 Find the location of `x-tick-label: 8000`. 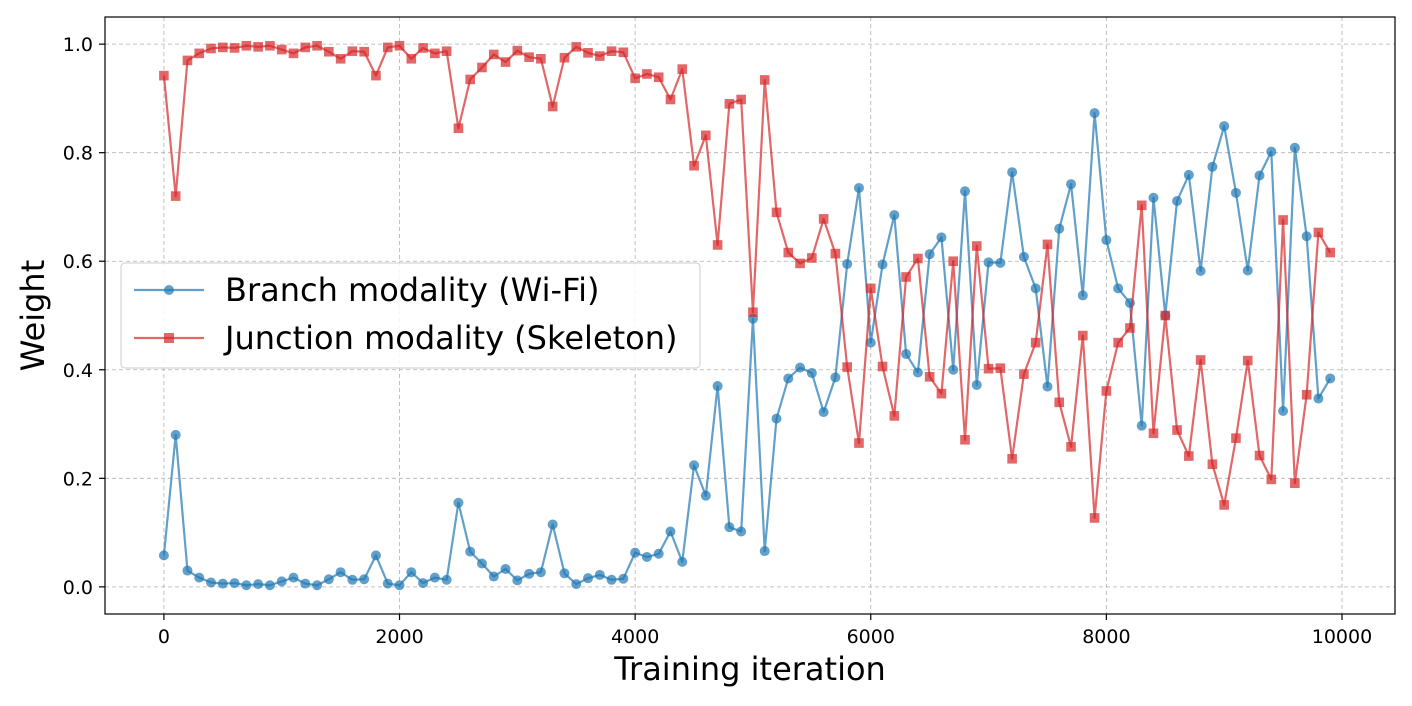

x-tick-label: 8000 is located at coordinates (1106, 637).